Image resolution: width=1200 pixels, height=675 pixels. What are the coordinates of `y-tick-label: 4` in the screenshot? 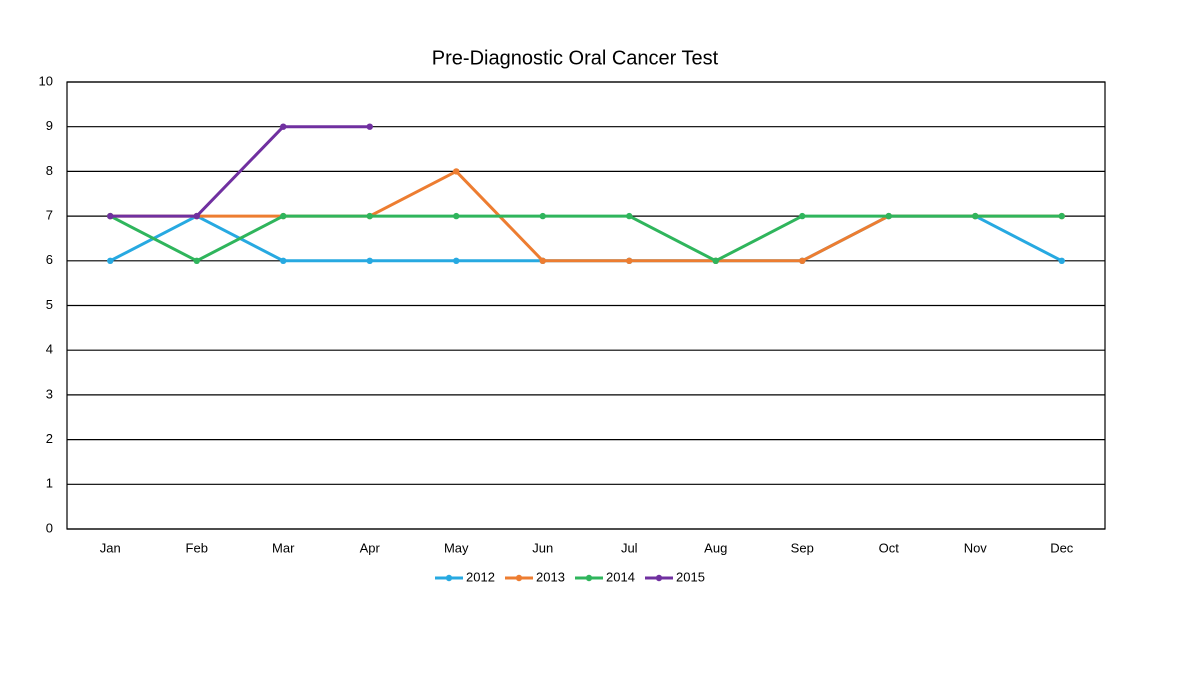 It's located at (49, 349).